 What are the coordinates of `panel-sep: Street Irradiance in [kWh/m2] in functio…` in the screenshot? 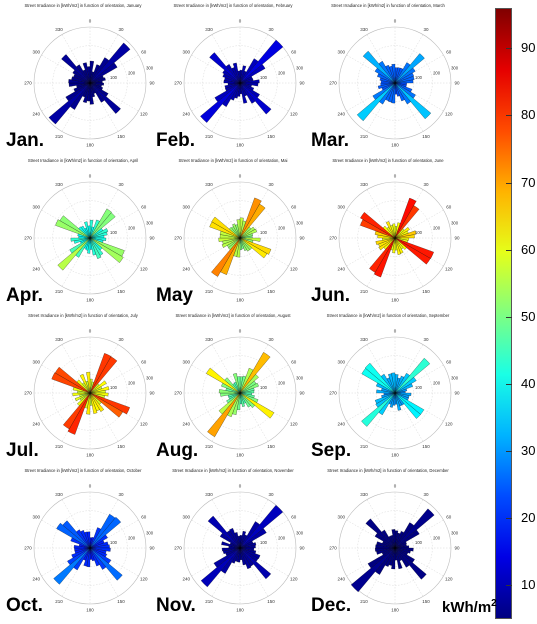 It's located at (388, 388).